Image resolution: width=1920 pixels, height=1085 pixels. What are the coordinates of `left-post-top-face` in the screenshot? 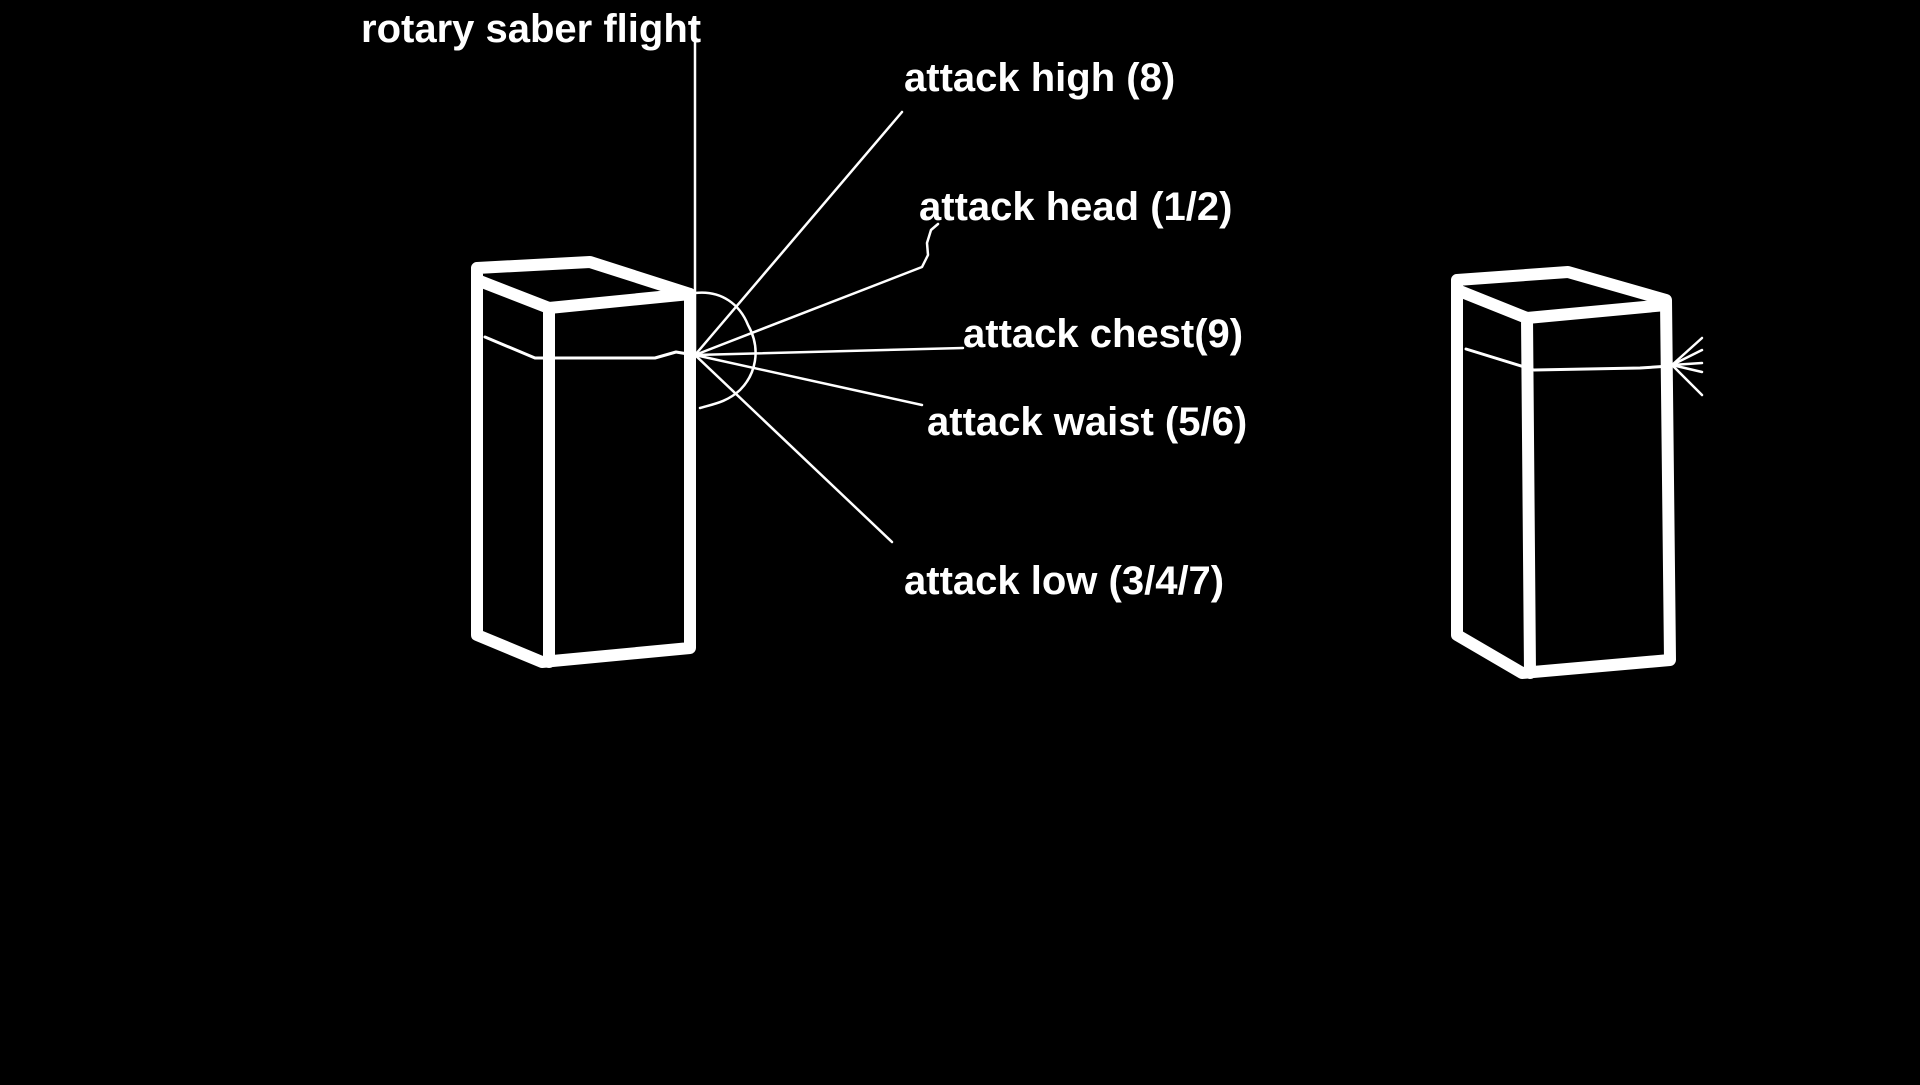 It's located at (619, 301).